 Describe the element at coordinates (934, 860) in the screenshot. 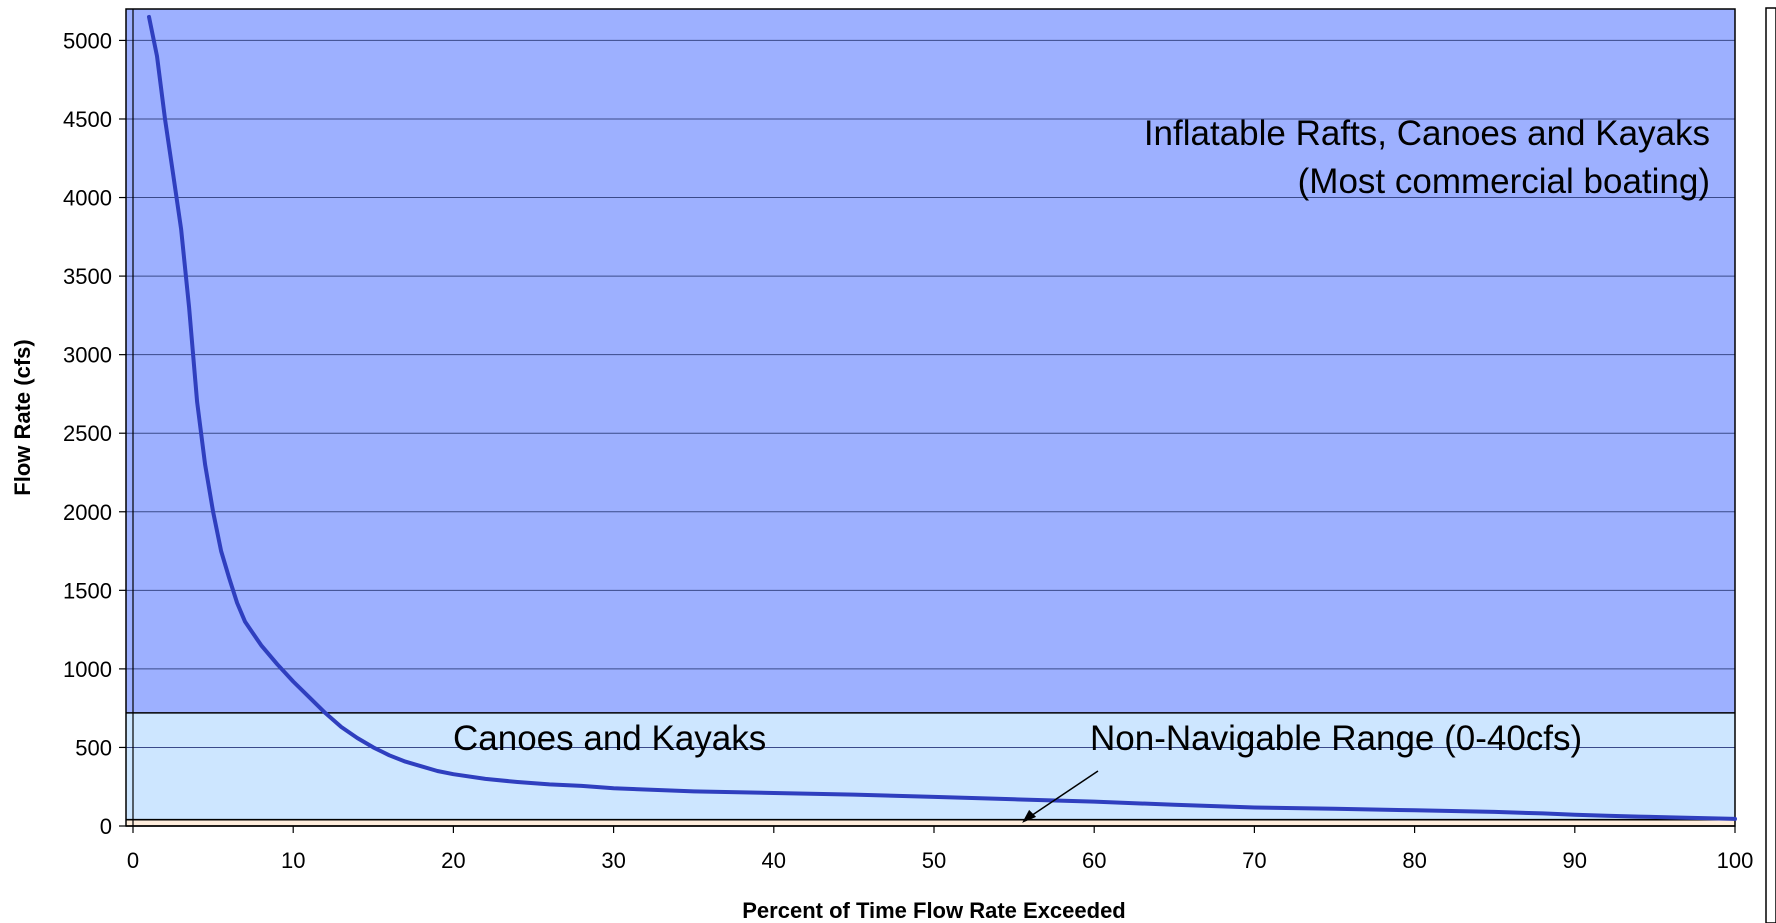

I see `x-tick-label: 50` at that location.